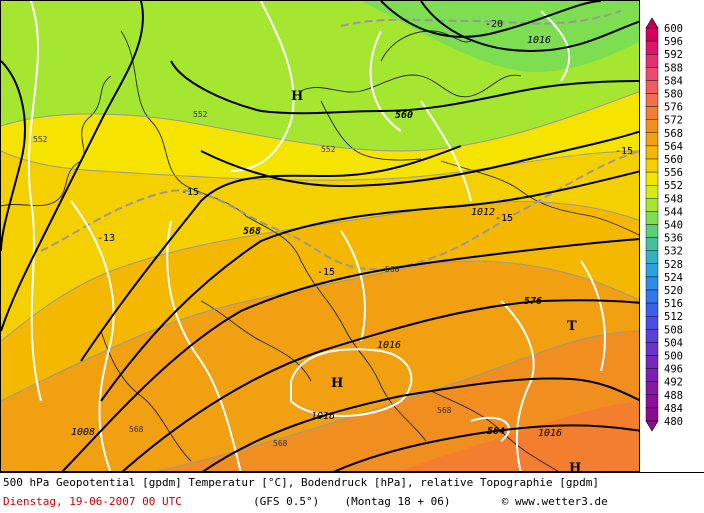 The width and height of the screenshot is (704, 513). Describe the element at coordinates (673, 186) in the screenshot. I see `legend-level-label: 552` at that location.